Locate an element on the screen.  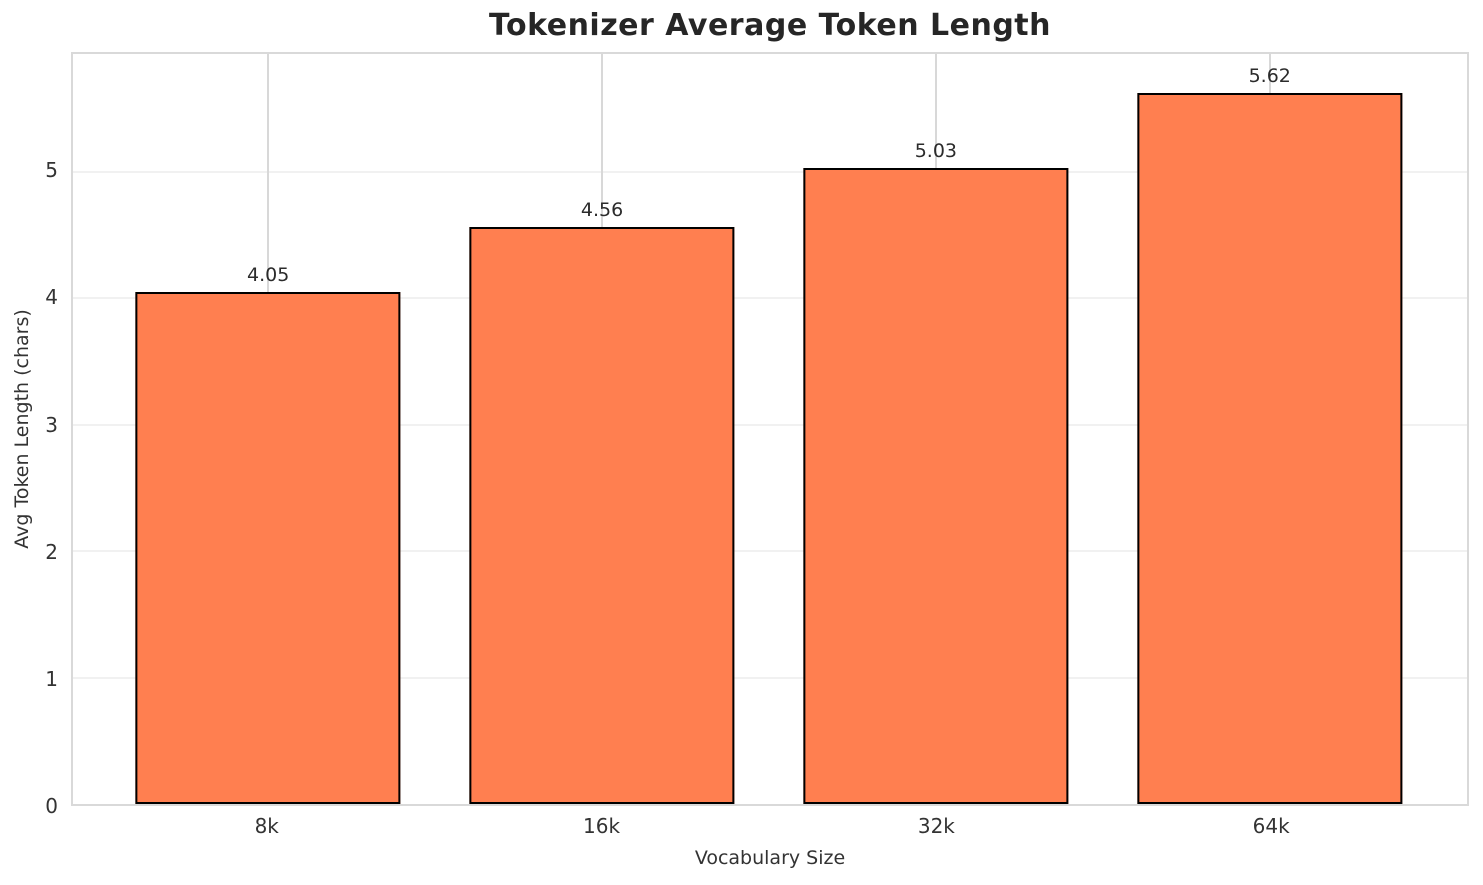
bar-value-label: 5.03 is located at coordinates (936, 150).